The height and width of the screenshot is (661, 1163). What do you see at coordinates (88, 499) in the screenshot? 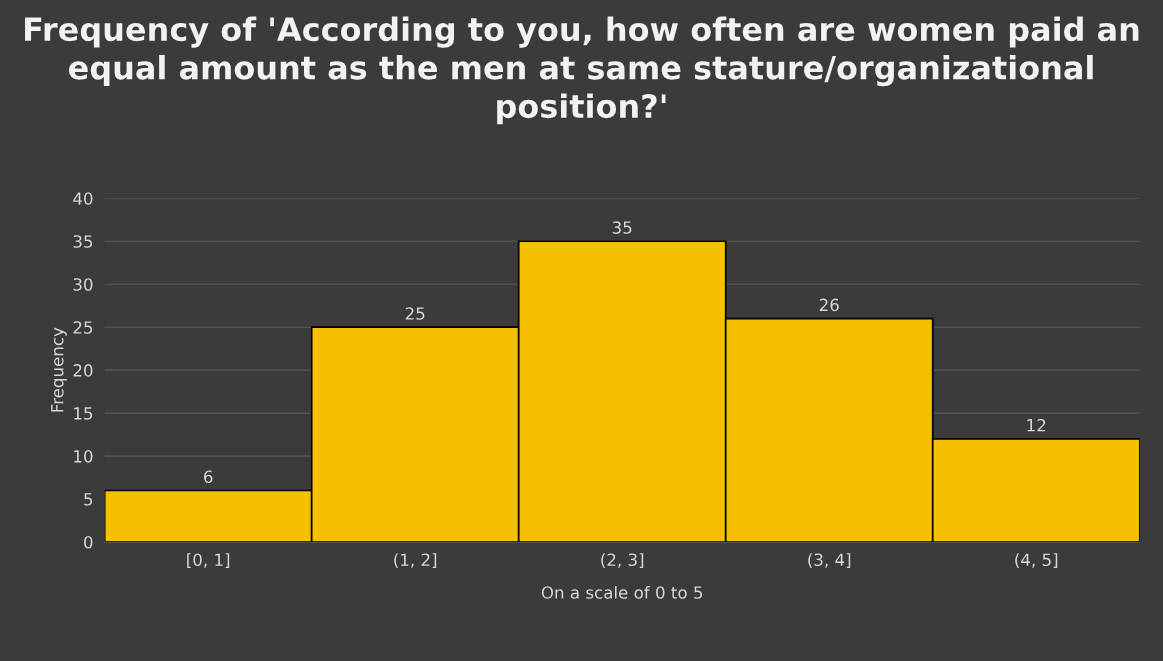
I see `y-tick-label: 5` at bounding box center [88, 499].